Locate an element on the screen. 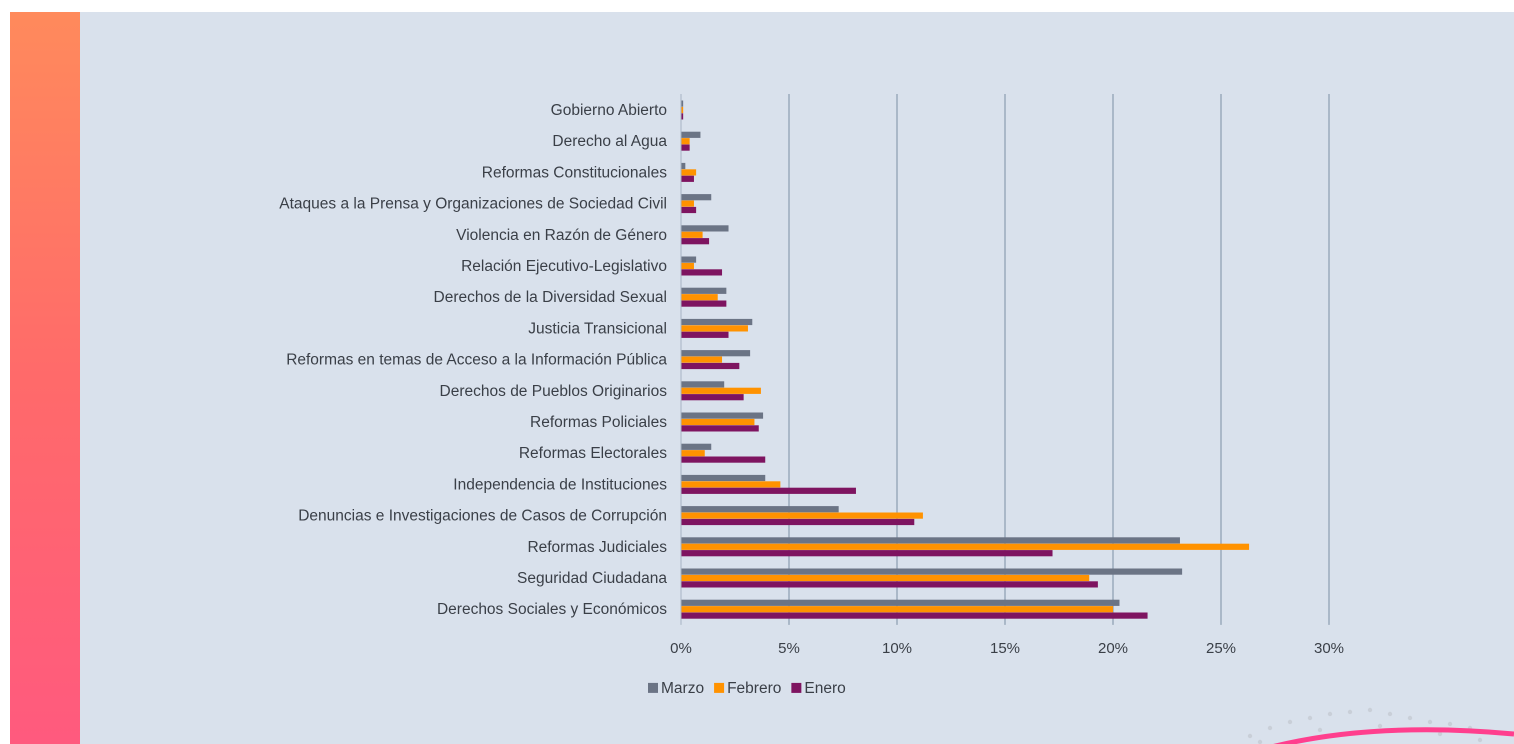 Image resolution: width=1514 pixels, height=744 pixels. x-tick-label: 0% is located at coordinates (681, 648).